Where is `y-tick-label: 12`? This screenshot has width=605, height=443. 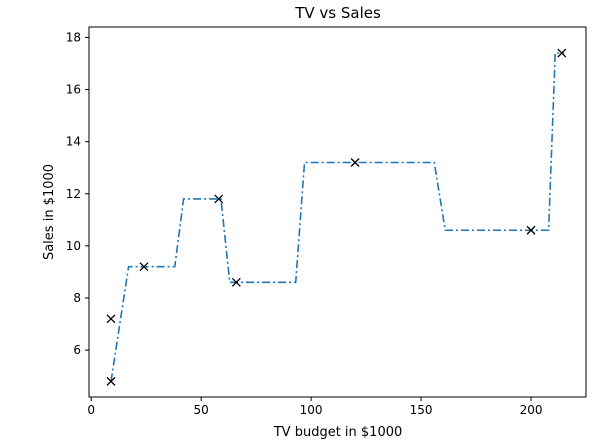
y-tick-label: 12 is located at coordinates (73, 194).